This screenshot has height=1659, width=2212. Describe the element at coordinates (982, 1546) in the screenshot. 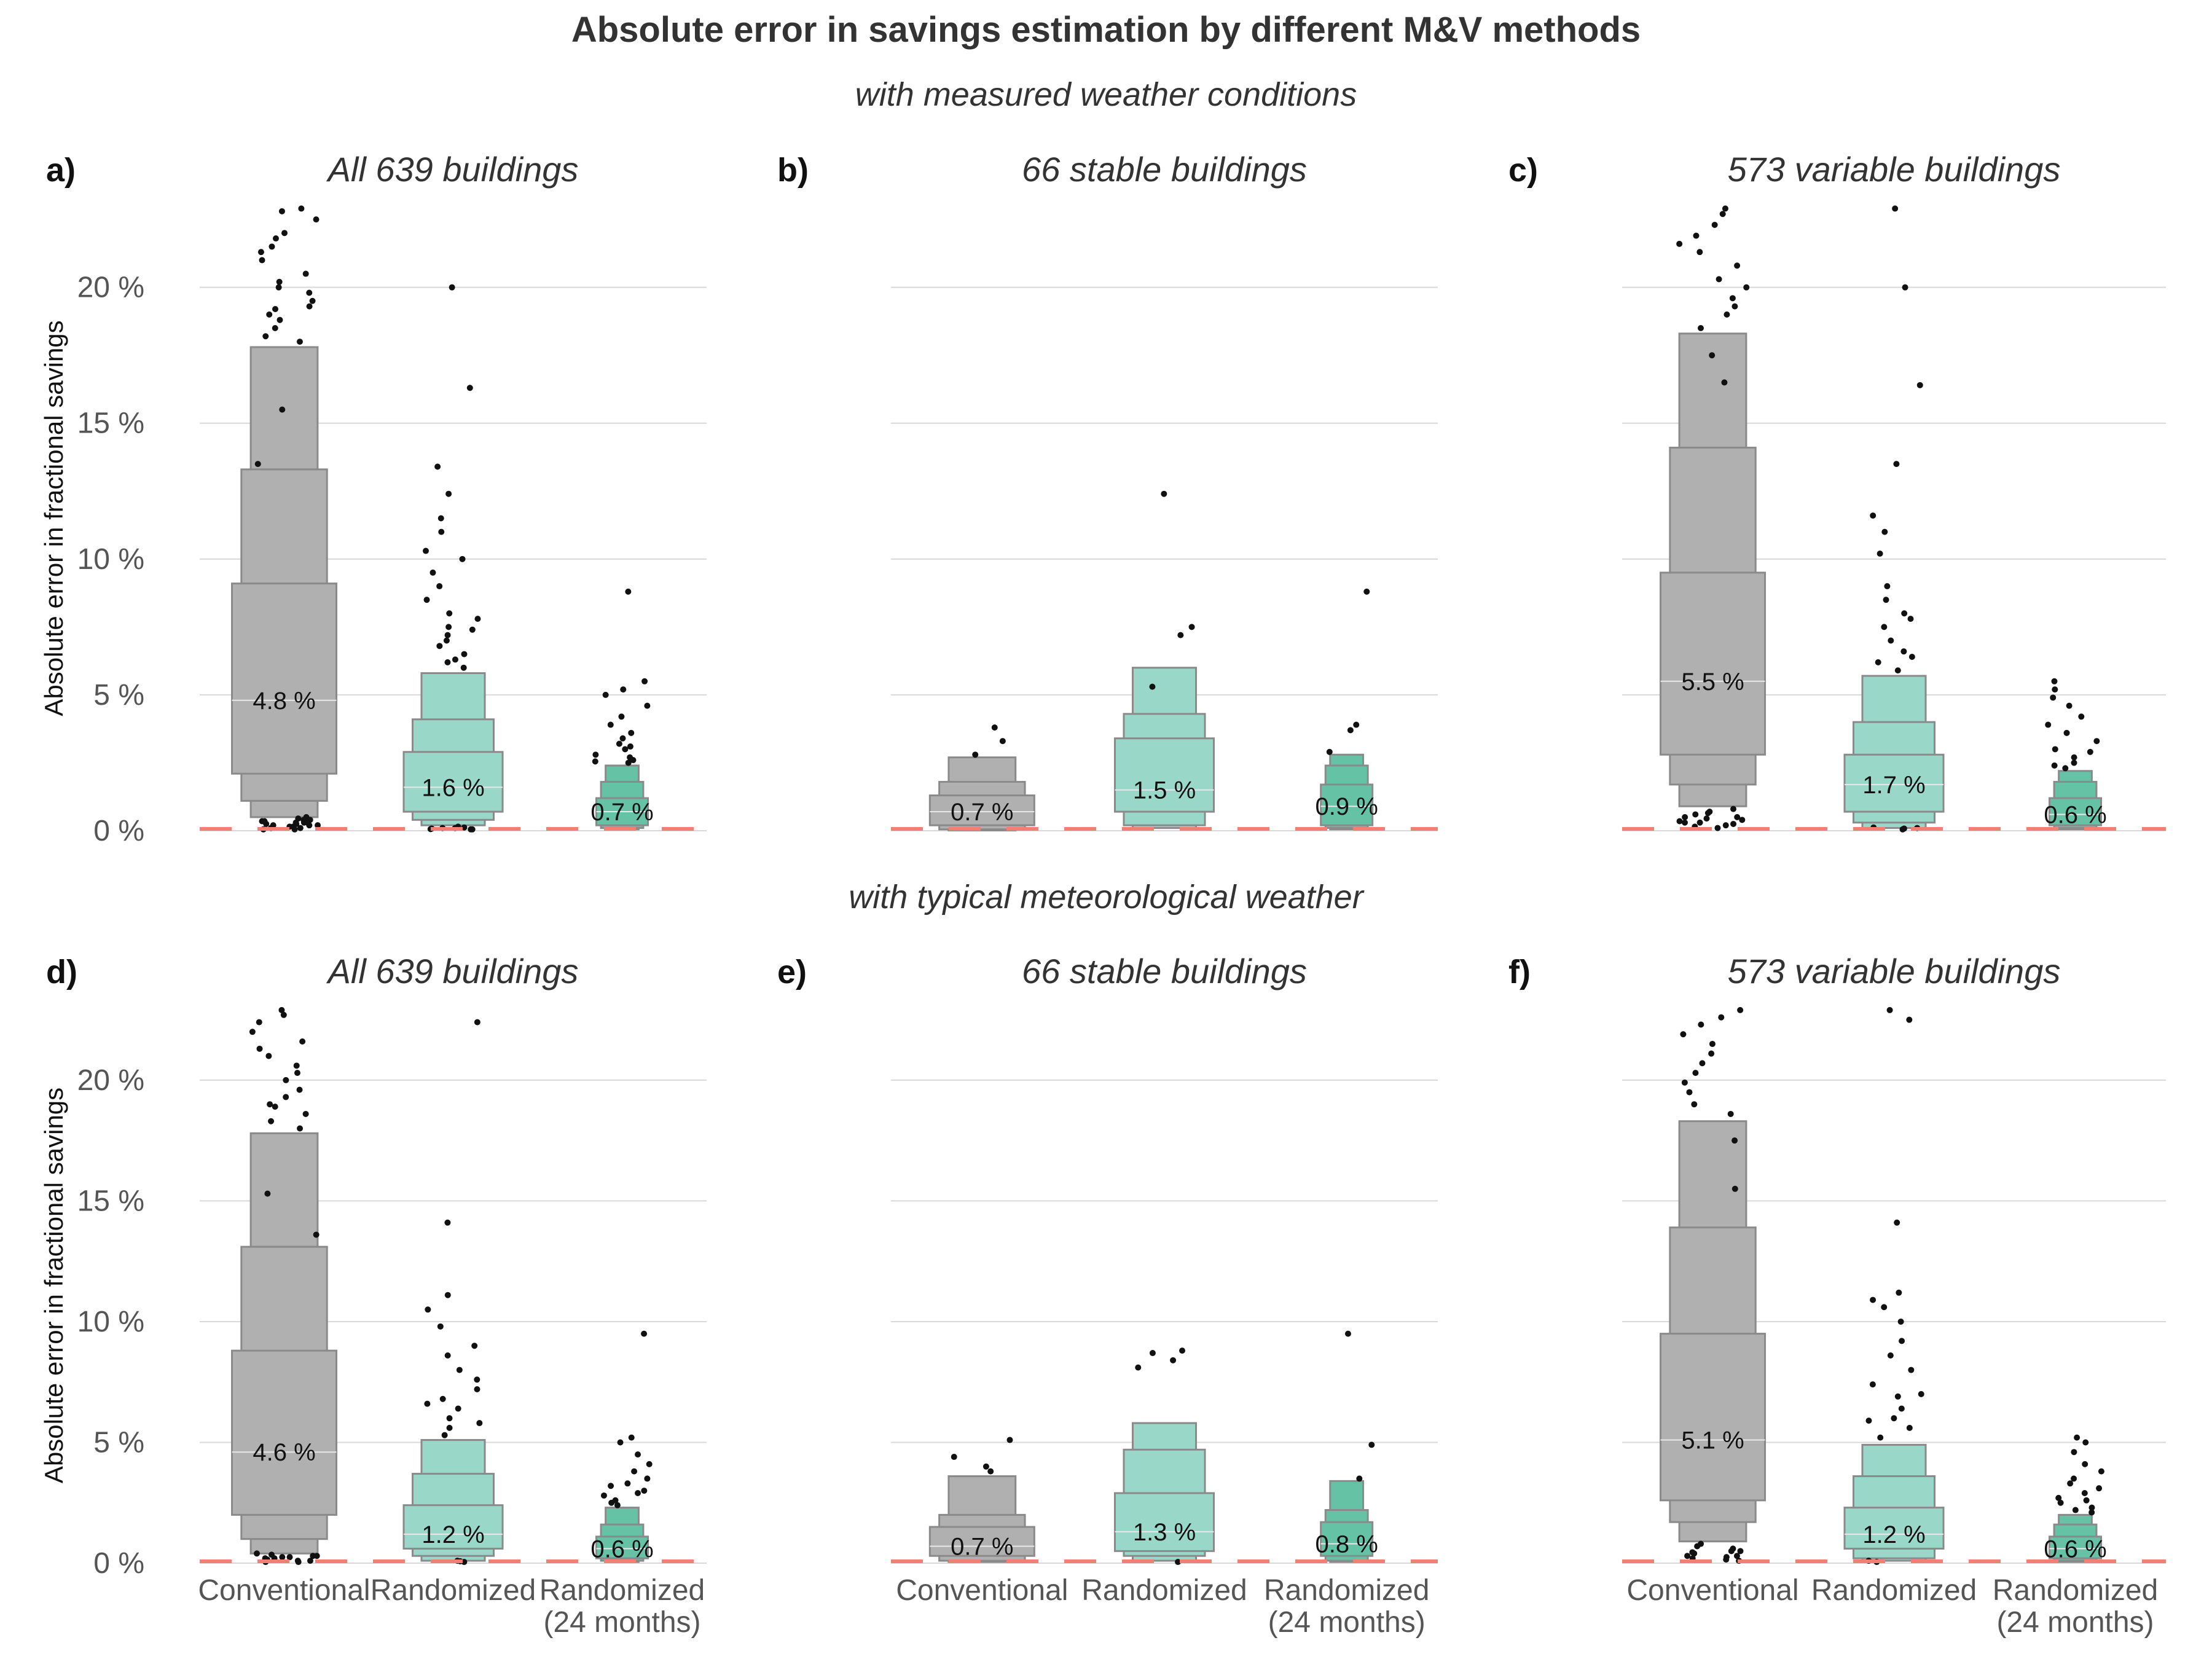

I see `median-label: 0.7 %` at that location.